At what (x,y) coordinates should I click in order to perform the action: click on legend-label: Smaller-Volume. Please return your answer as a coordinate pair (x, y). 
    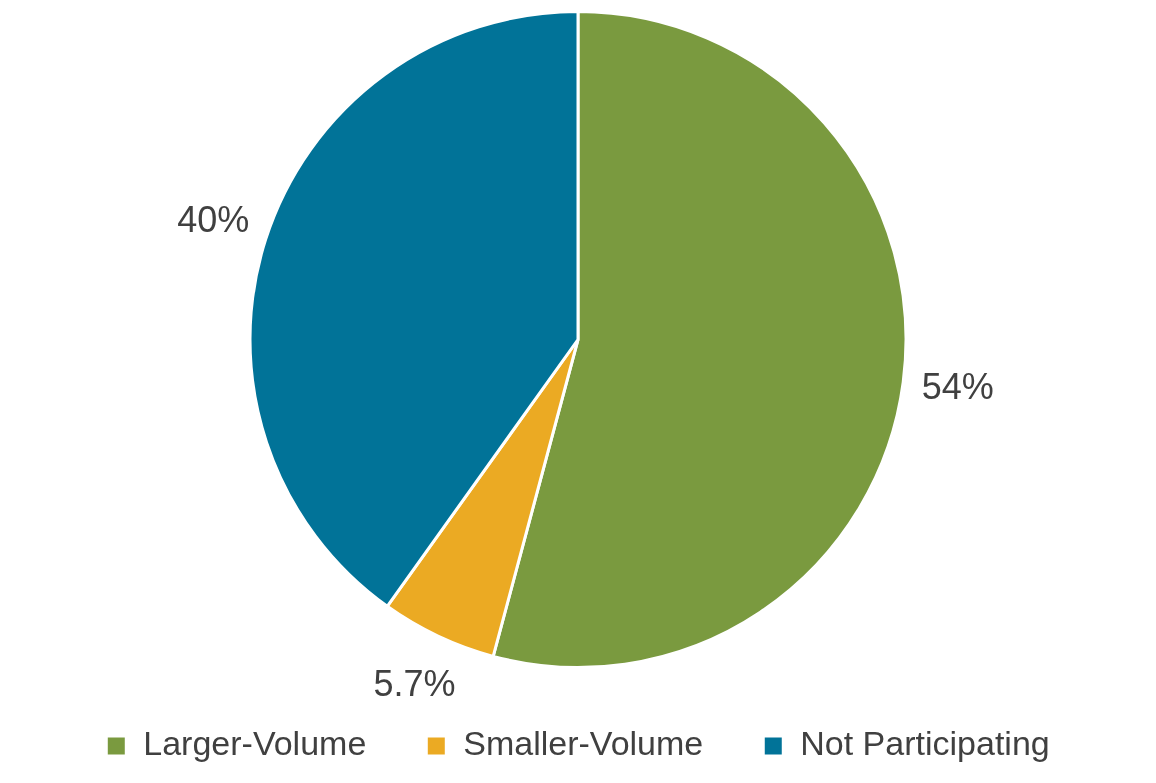
    Looking at the image, I should click on (583, 743).